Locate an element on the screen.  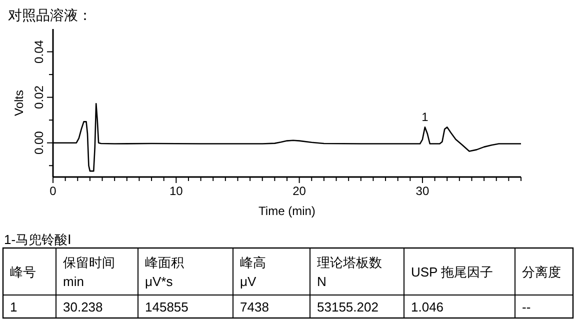
text: 53155.202 is located at coordinates (347, 307).